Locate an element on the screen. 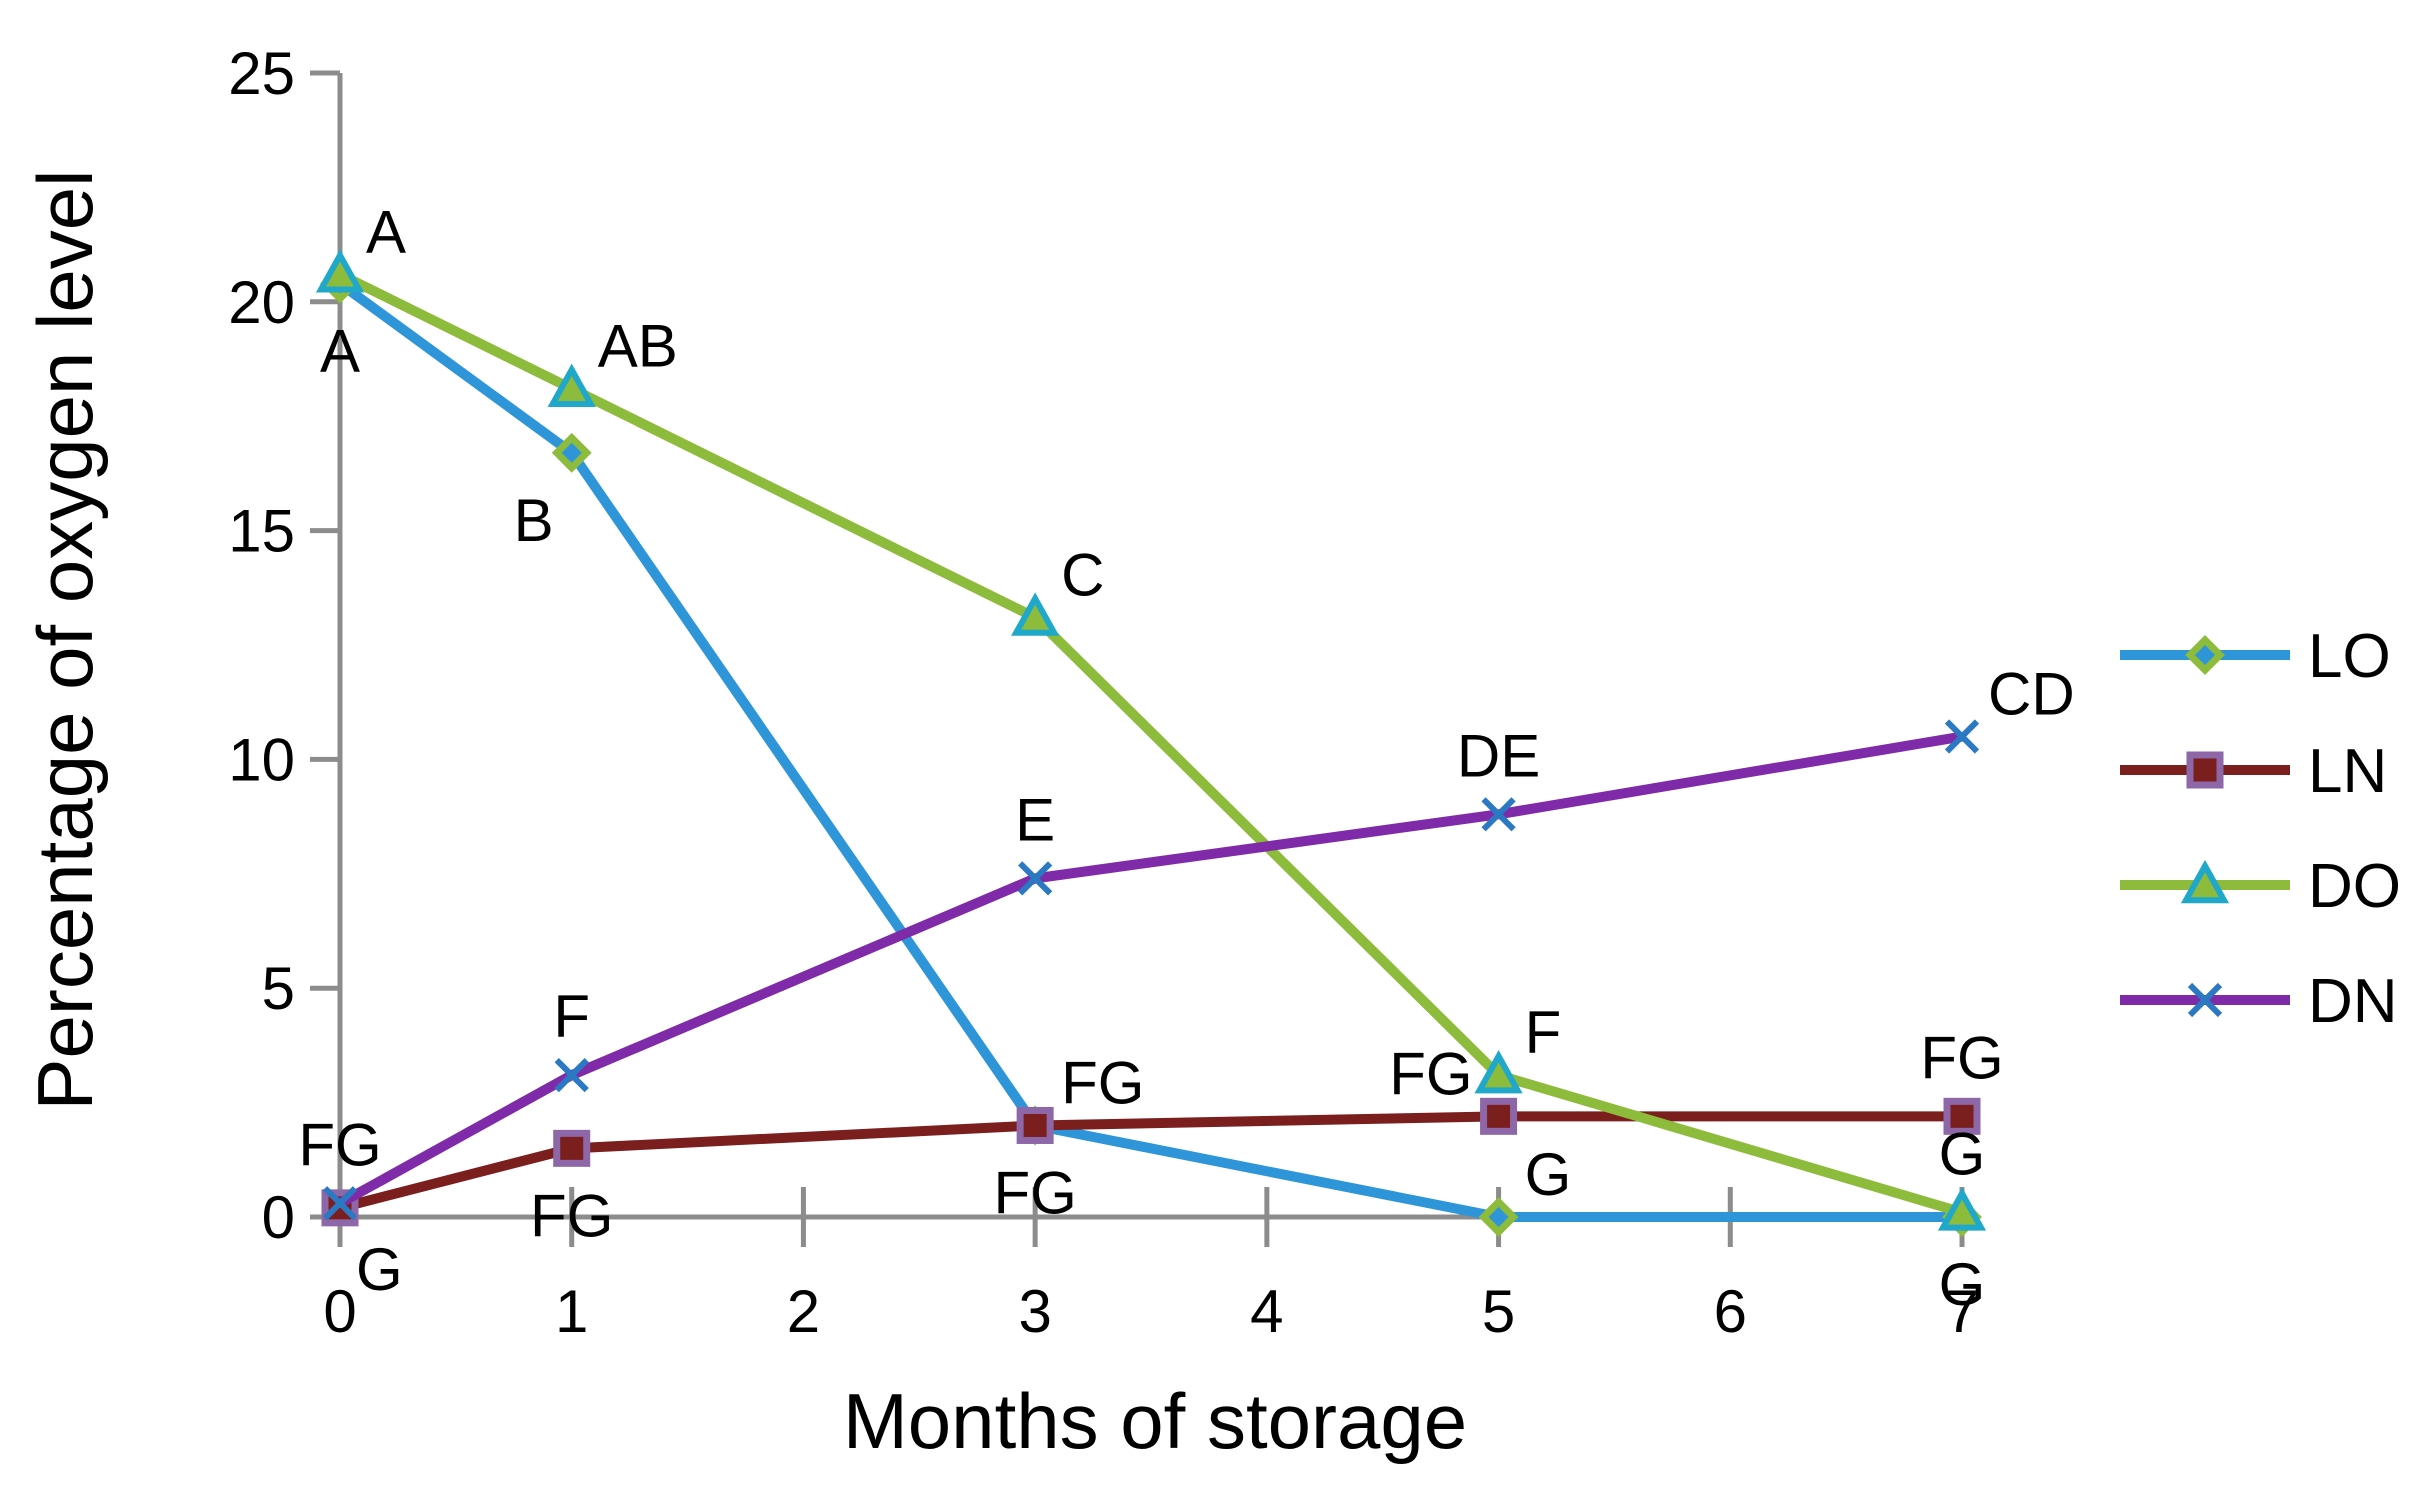 This screenshot has height=1502, width=2427. x-tick-label: 6 is located at coordinates (1730, 1311).